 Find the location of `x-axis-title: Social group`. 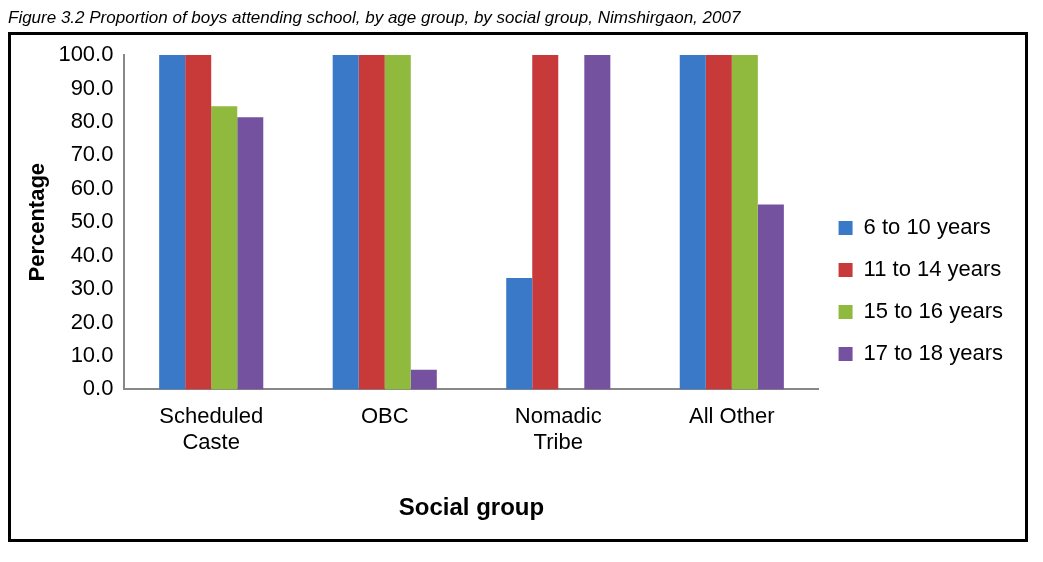

x-axis-title: Social group is located at coordinates (471, 507).